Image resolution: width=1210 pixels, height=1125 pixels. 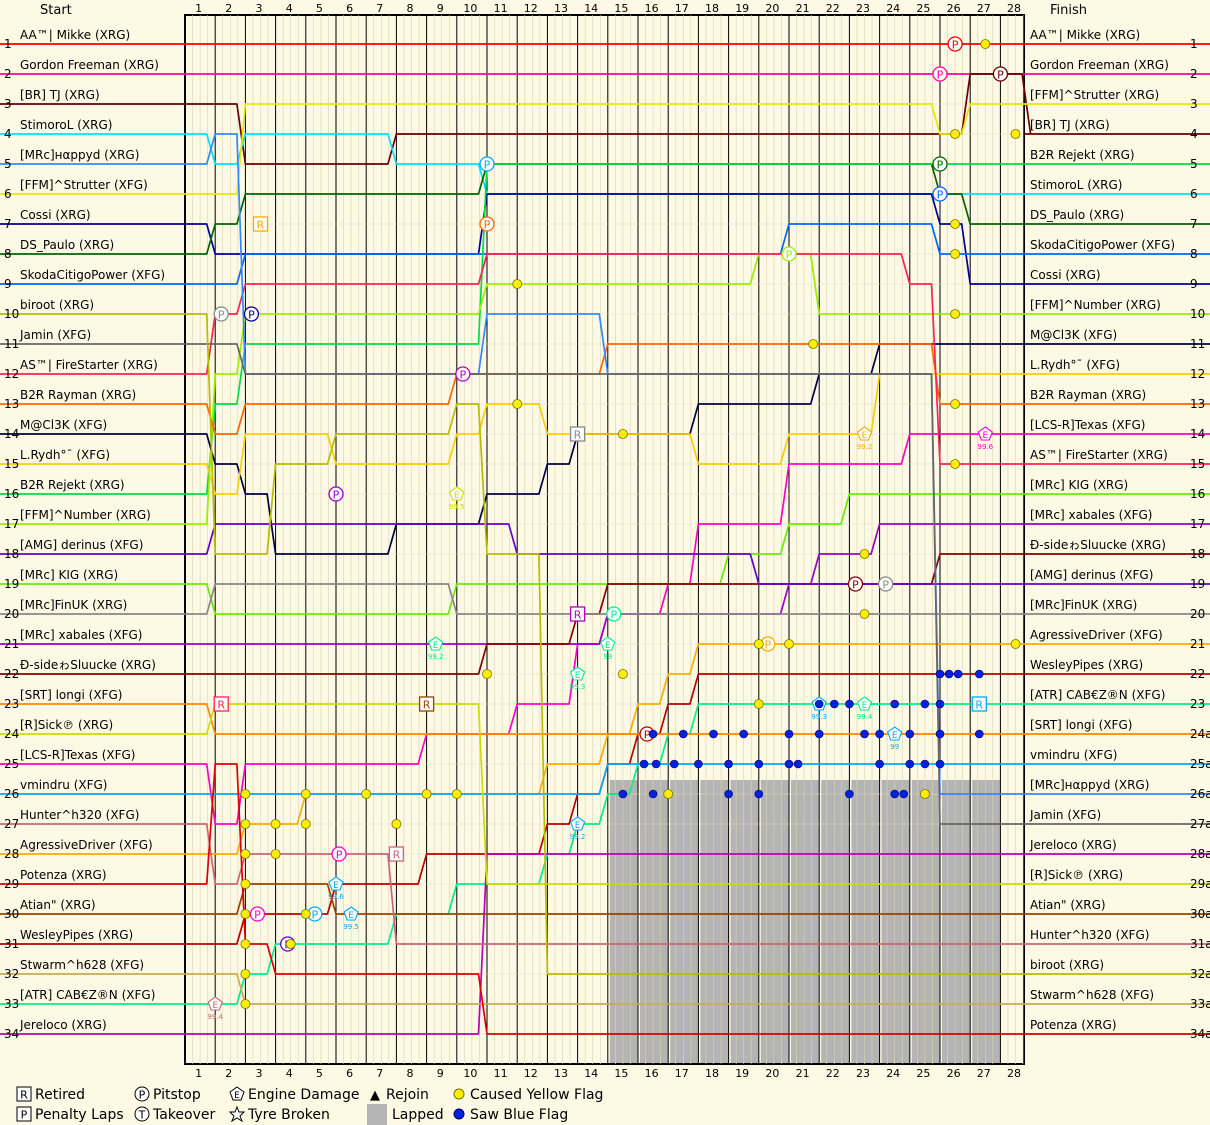 What do you see at coordinates (1197, 584) in the screenshot?
I see `finish-position-number: 19` at bounding box center [1197, 584].